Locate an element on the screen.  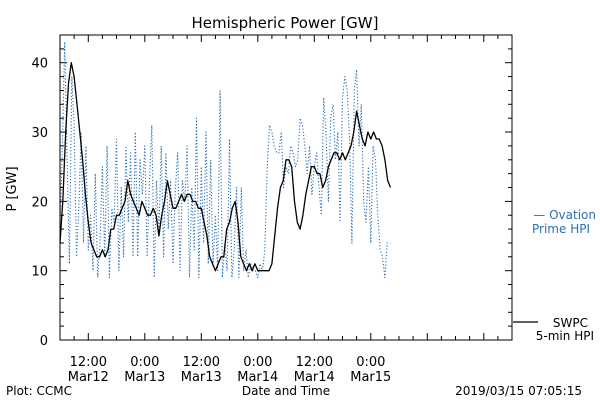
ovation-legend-line1: — Ovation is located at coordinates (564, 215).